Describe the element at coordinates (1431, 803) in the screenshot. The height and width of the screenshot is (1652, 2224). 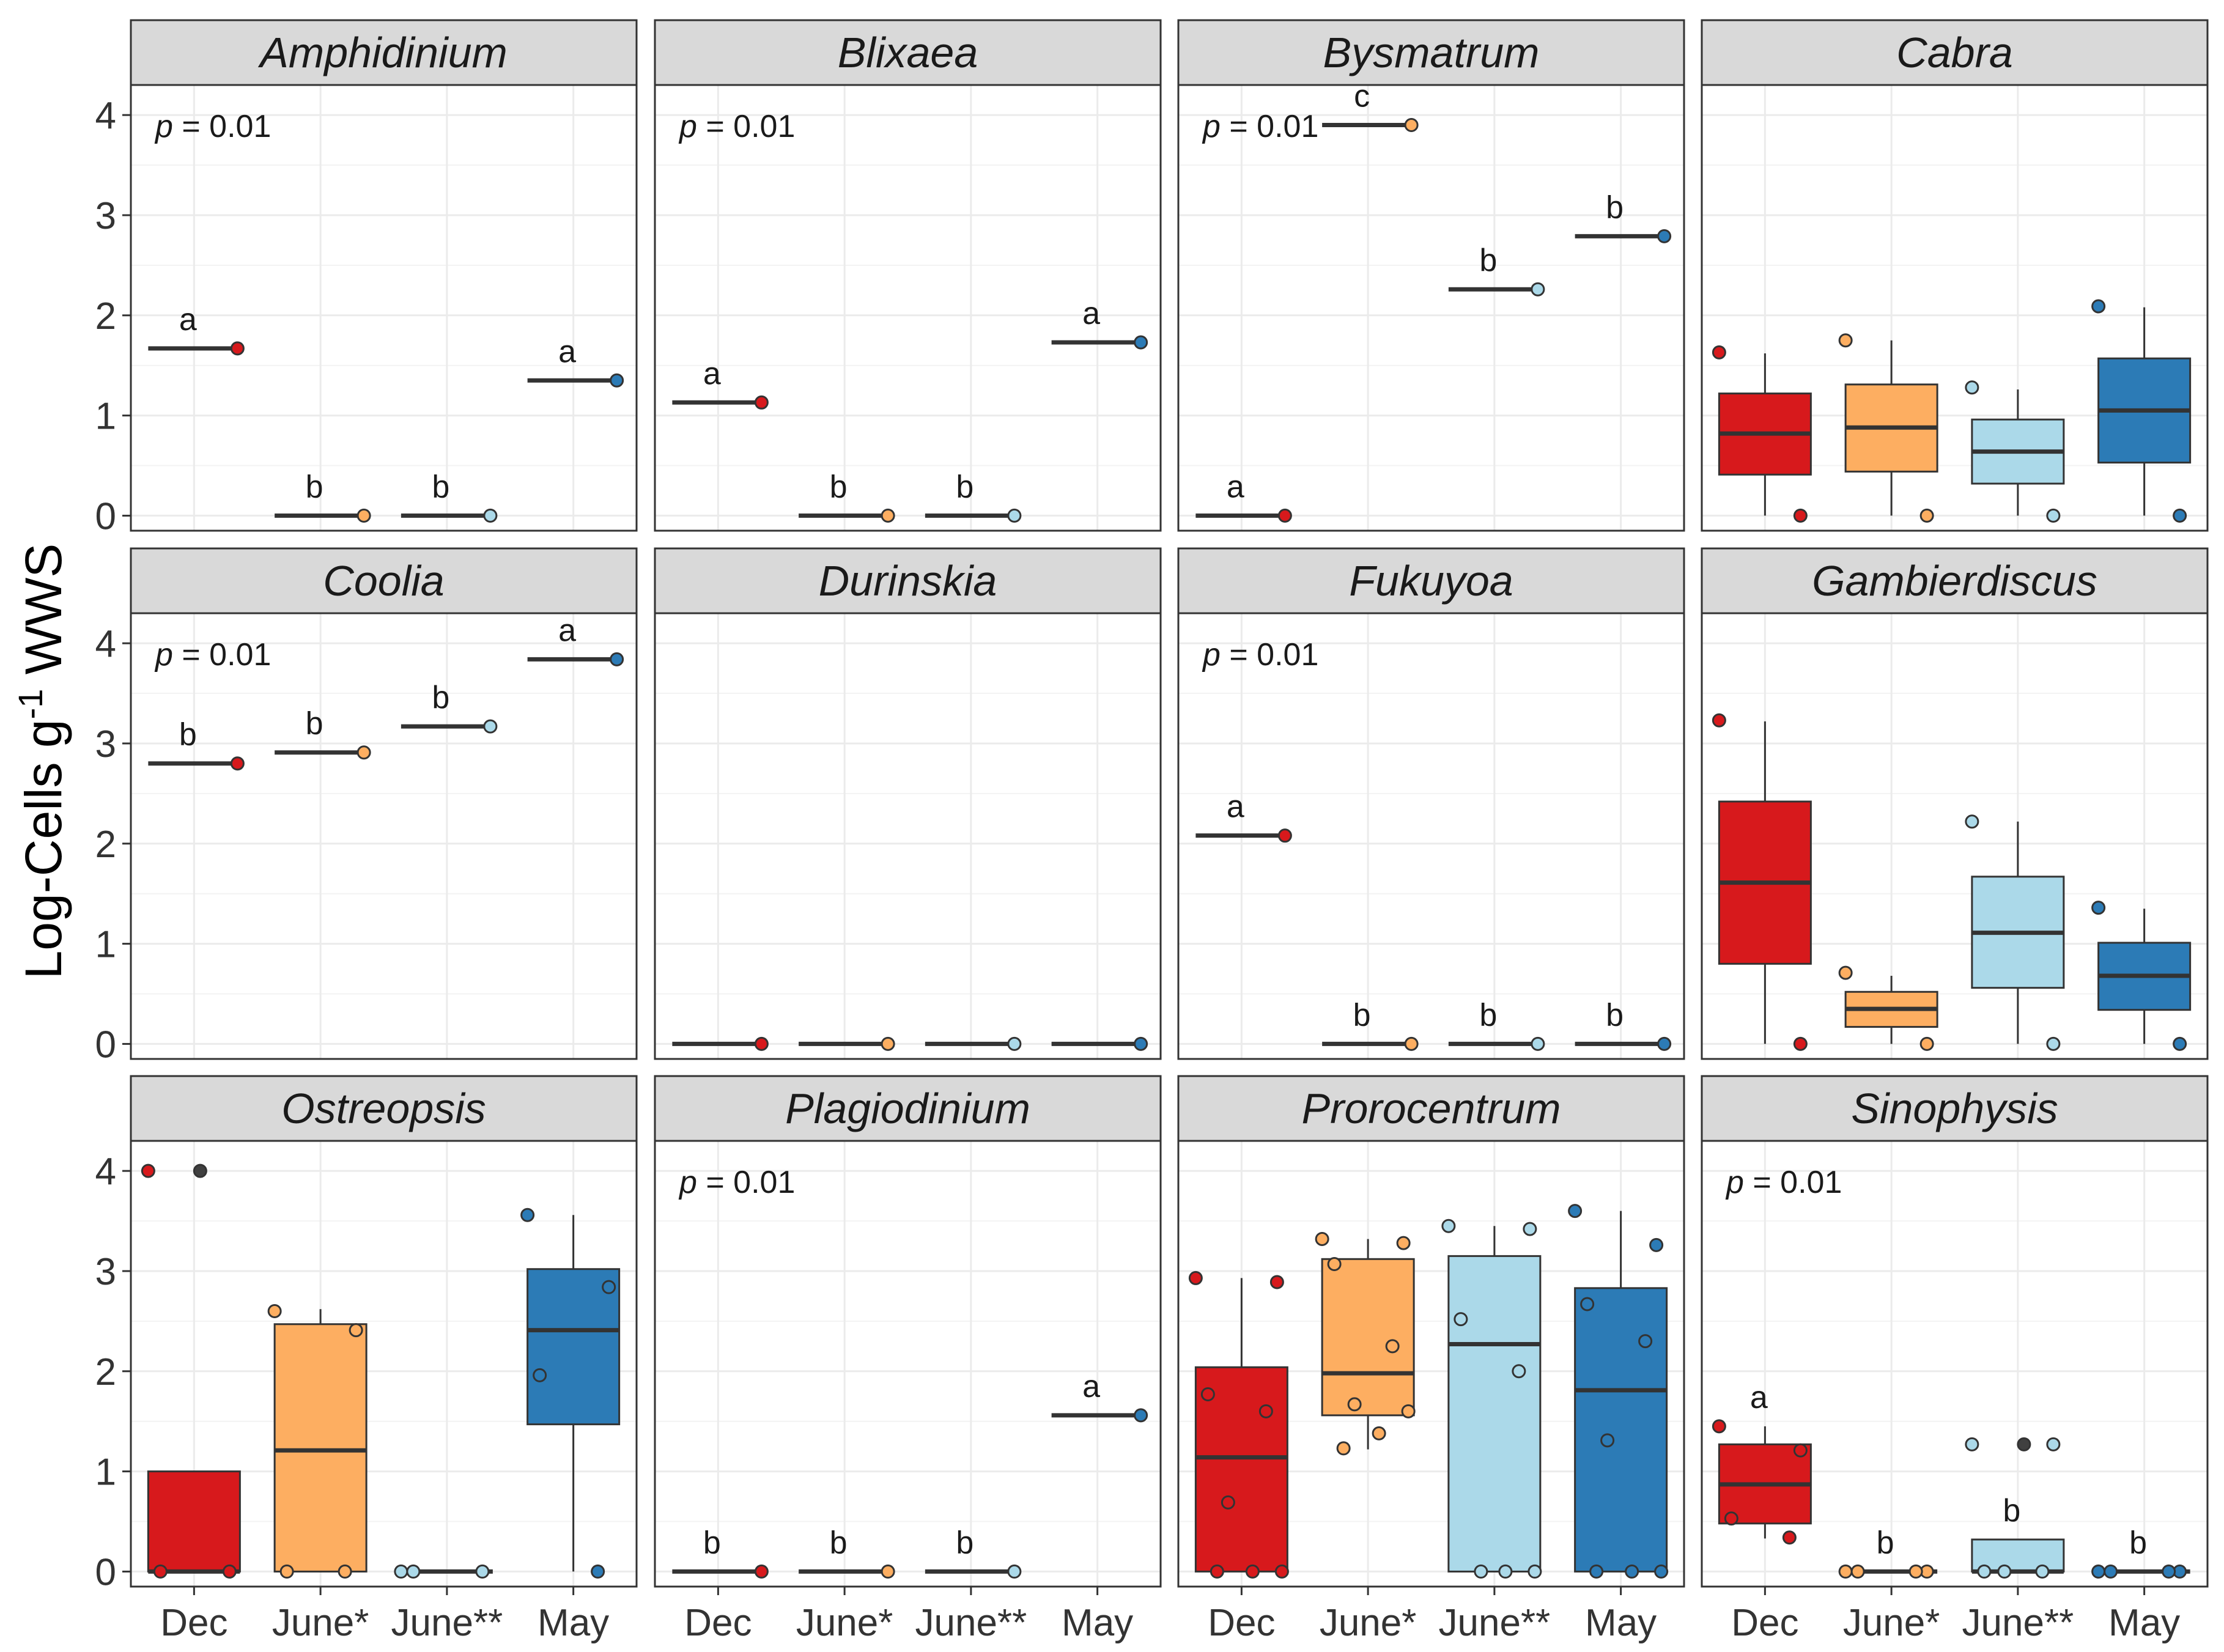
I see `facet-panel: Fukuyoa a b b b p = 0.01` at that location.